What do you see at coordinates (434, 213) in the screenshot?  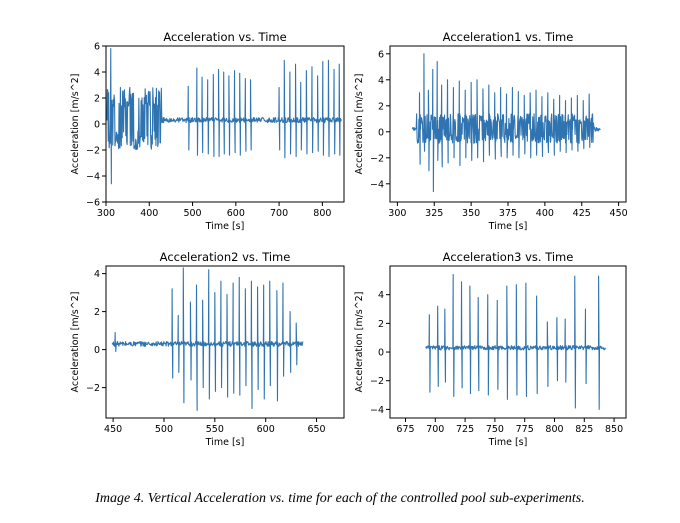 I see `x-tick-label: 325` at bounding box center [434, 213].